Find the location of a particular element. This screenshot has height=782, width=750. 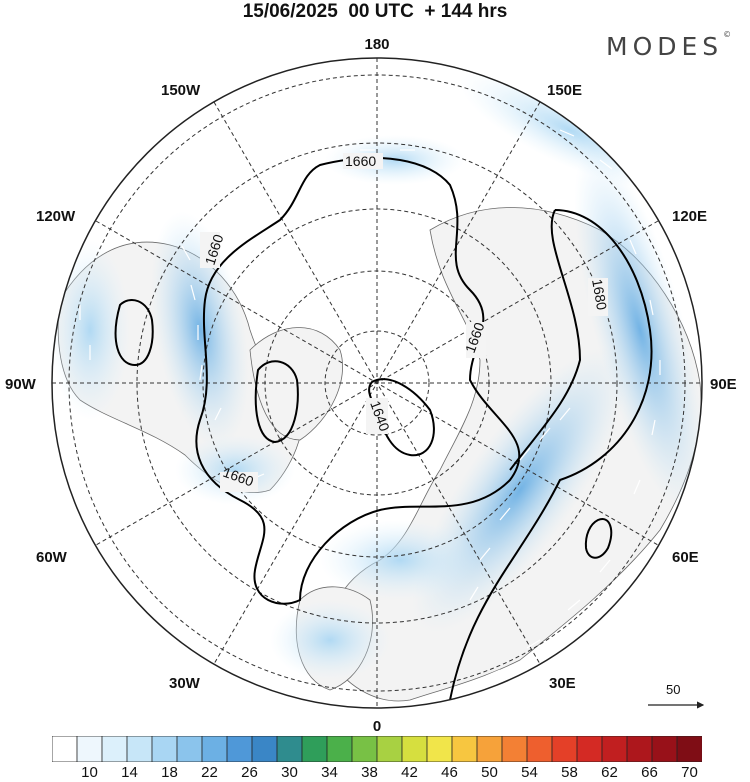

colorbar-tick-label: 38 is located at coordinates (369, 772).